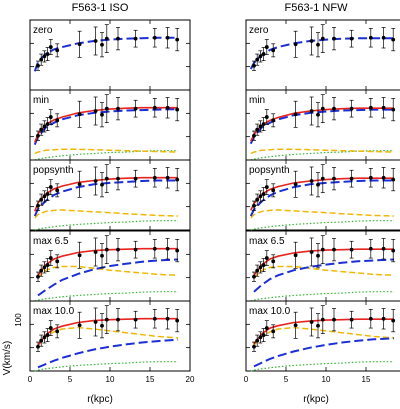 Image resolution: width=400 pixels, height=409 pixels. What do you see at coordinates (110, 125) in the screenshot?
I see `panel-iso-1: min` at bounding box center [110, 125].